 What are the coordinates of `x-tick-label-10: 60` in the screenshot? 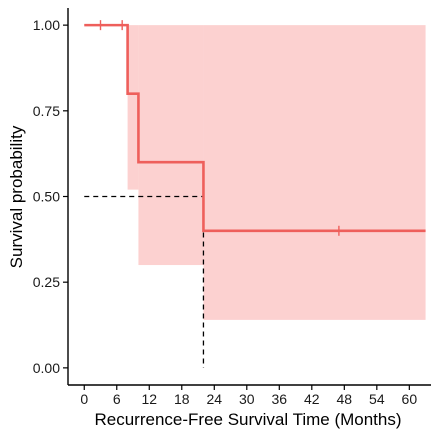 It's located at (410, 399).